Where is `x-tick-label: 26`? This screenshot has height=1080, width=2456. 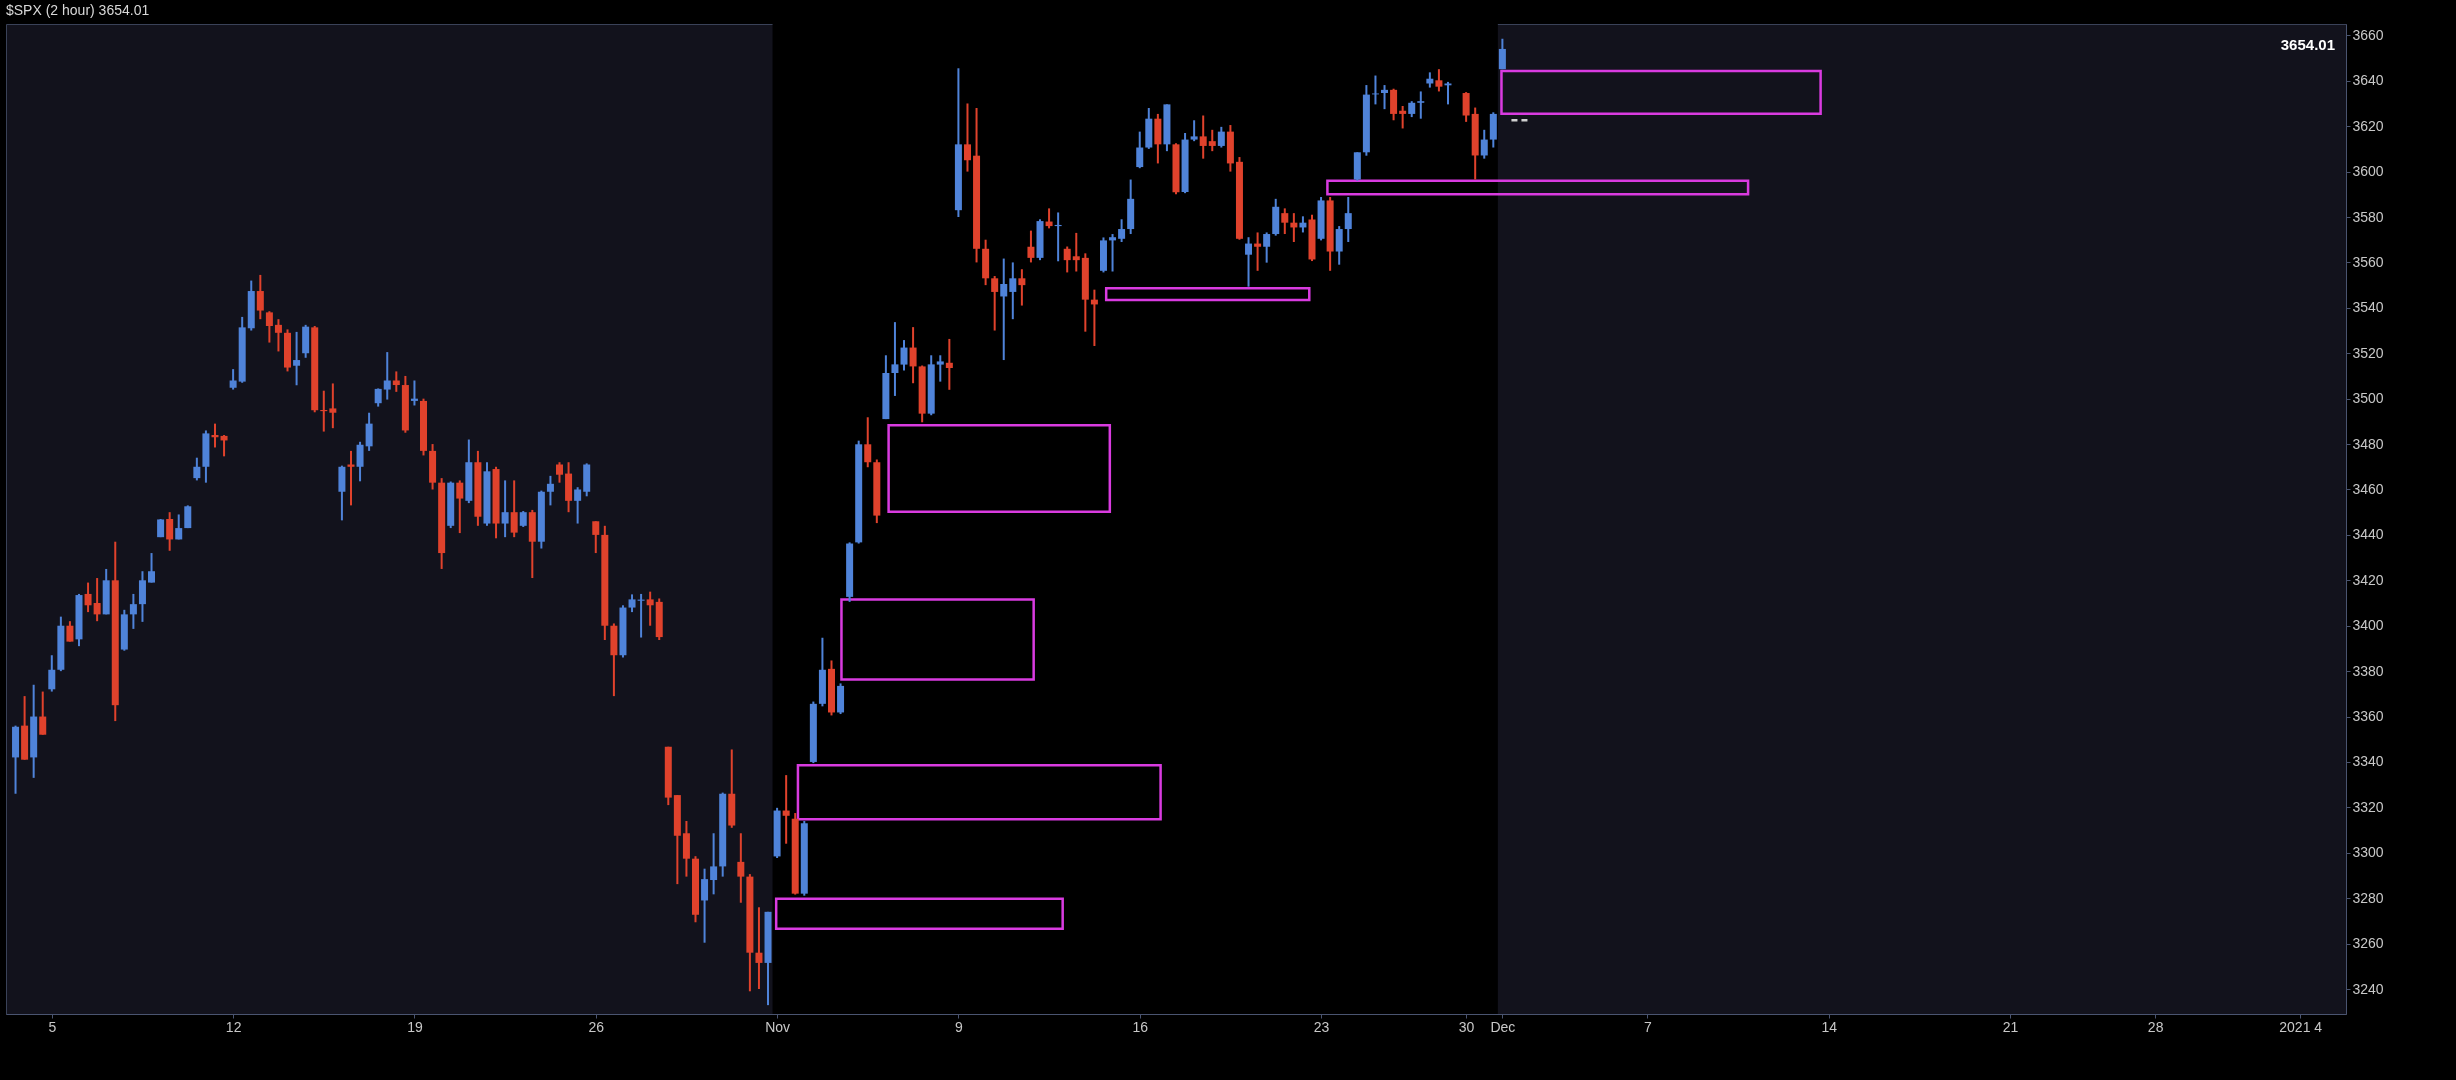 x-tick-label: 26 is located at coordinates (596, 1026).